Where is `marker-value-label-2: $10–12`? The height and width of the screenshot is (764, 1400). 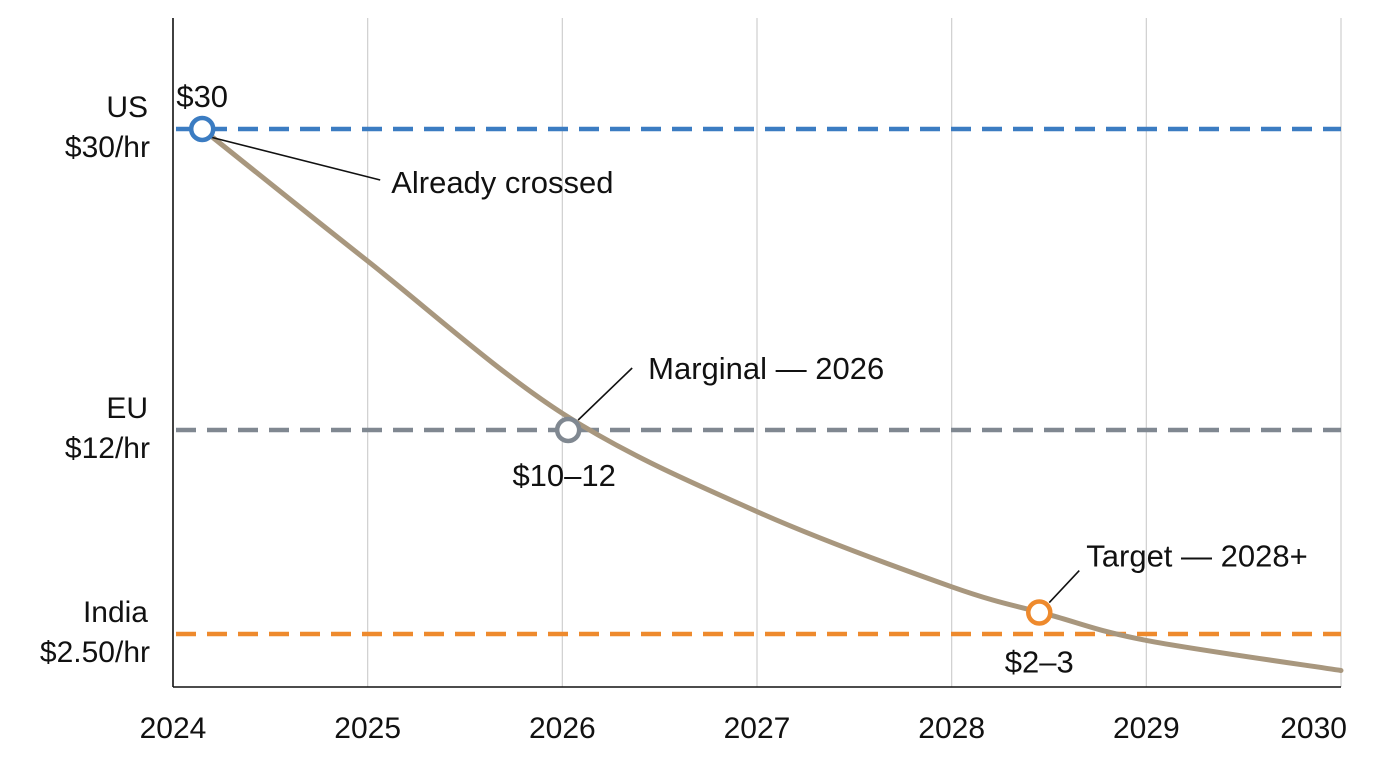 marker-value-label-2: $10–12 is located at coordinates (563, 475).